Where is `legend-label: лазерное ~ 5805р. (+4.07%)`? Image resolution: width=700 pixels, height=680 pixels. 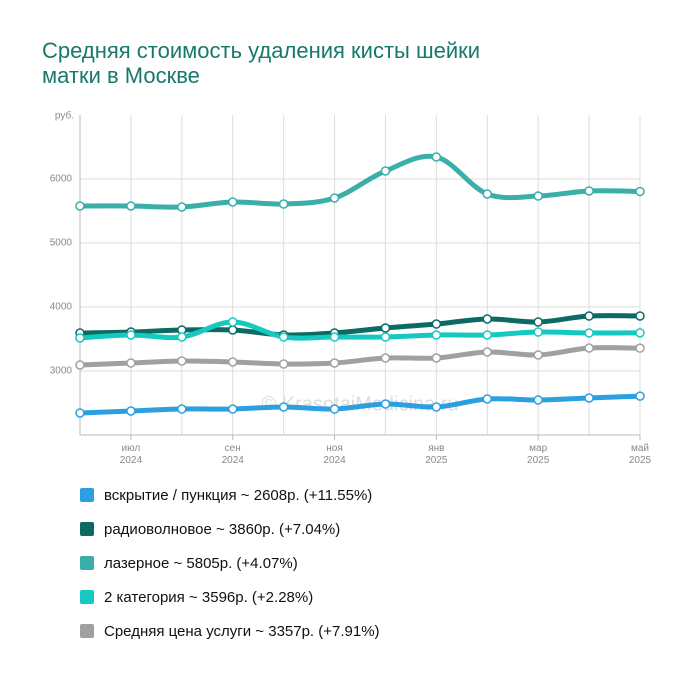 legend-label: лазерное ~ 5805р. (+4.07%) is located at coordinates (201, 563).